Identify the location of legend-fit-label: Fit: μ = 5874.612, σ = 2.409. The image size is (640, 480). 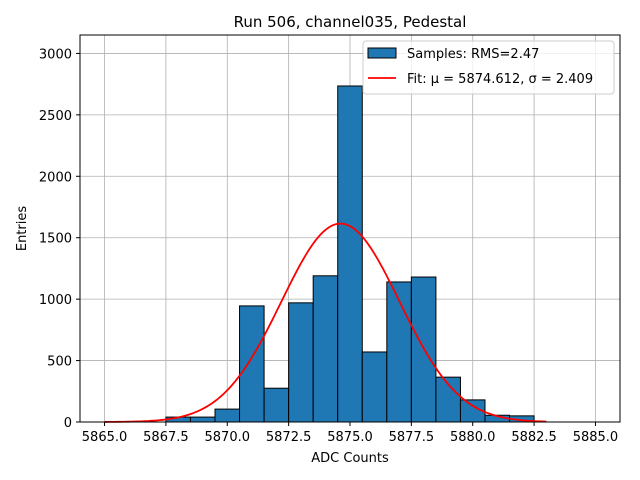
(500, 79).